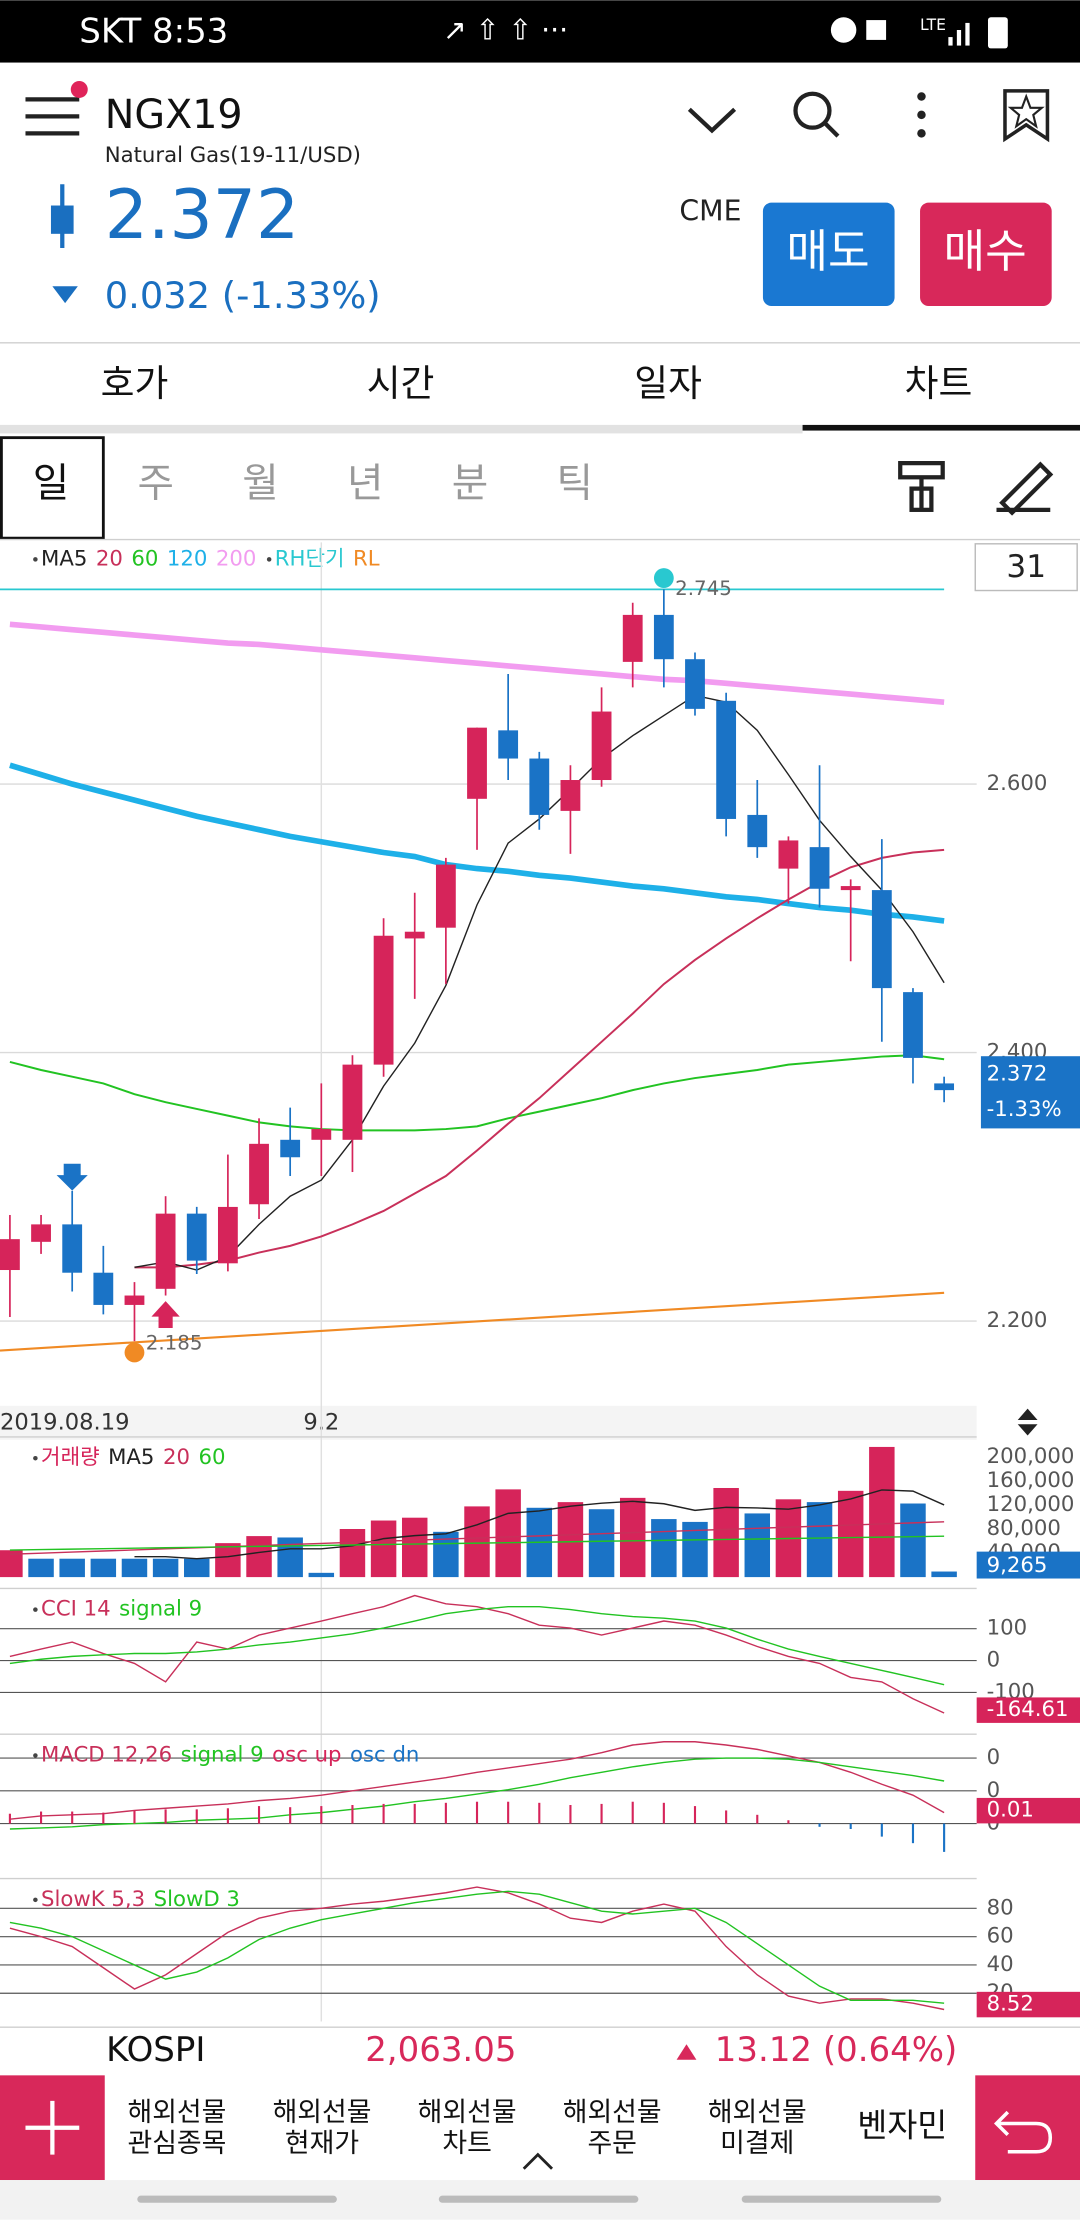  What do you see at coordinates (466, 2143) in the screenshot?
I see `nav-label: 차트` at bounding box center [466, 2143].